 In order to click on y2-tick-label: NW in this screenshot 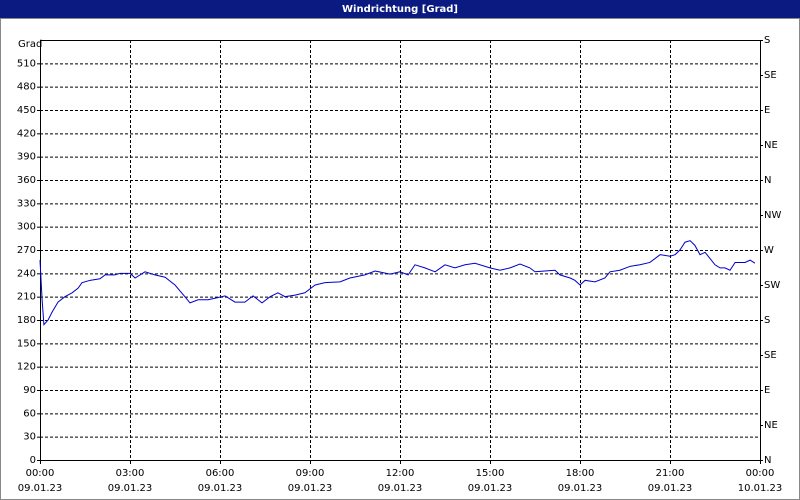, I will do `click(772, 215)`.